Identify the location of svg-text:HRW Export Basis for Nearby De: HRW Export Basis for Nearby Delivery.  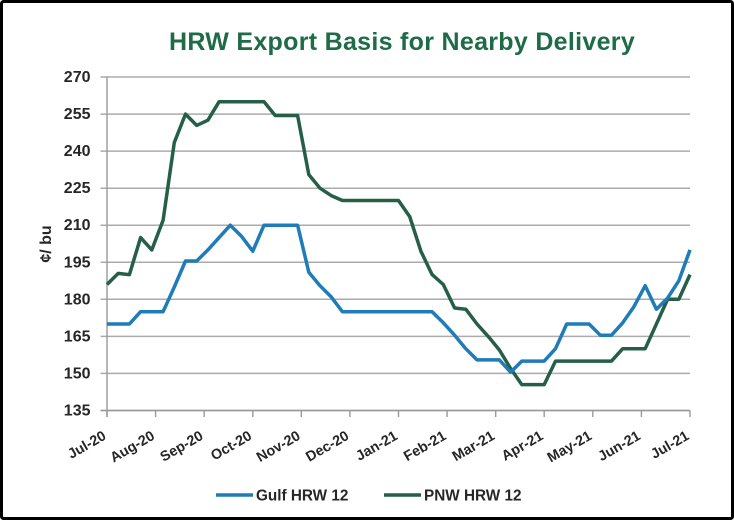
(402, 42).